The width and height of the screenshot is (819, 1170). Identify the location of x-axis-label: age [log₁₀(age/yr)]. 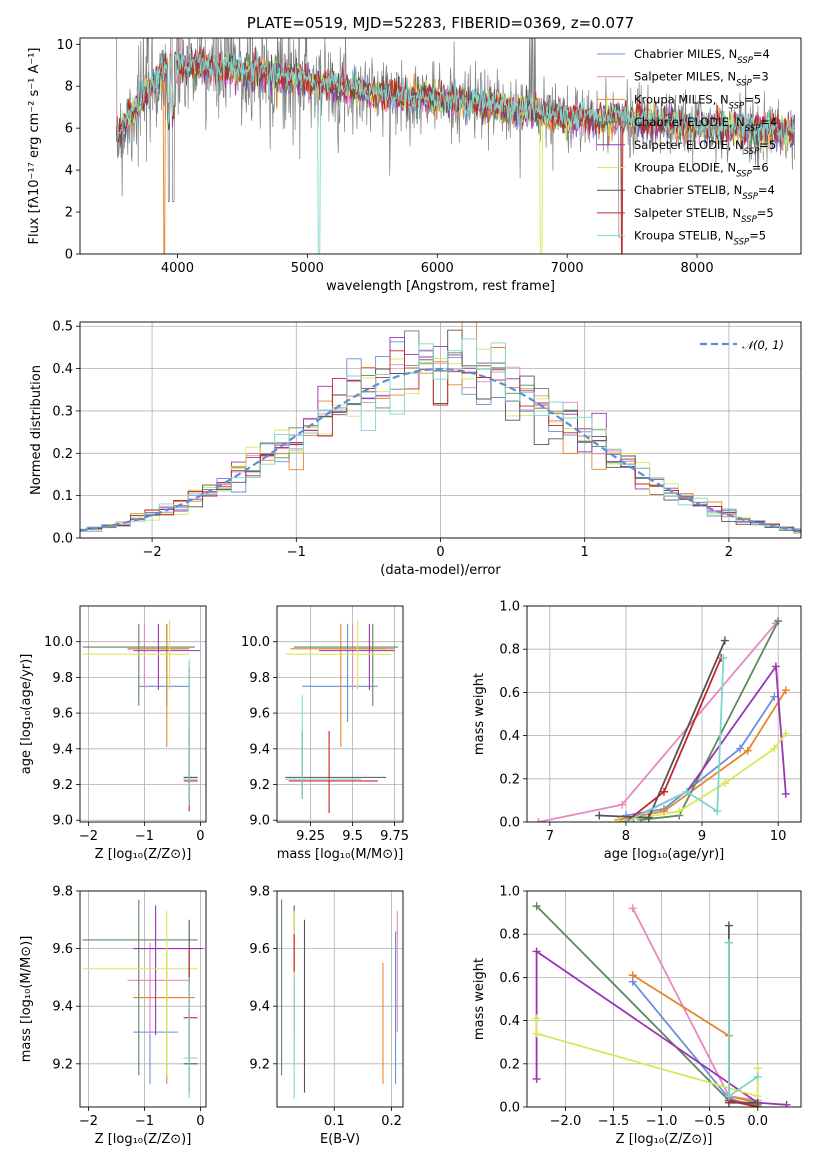
(664, 854).